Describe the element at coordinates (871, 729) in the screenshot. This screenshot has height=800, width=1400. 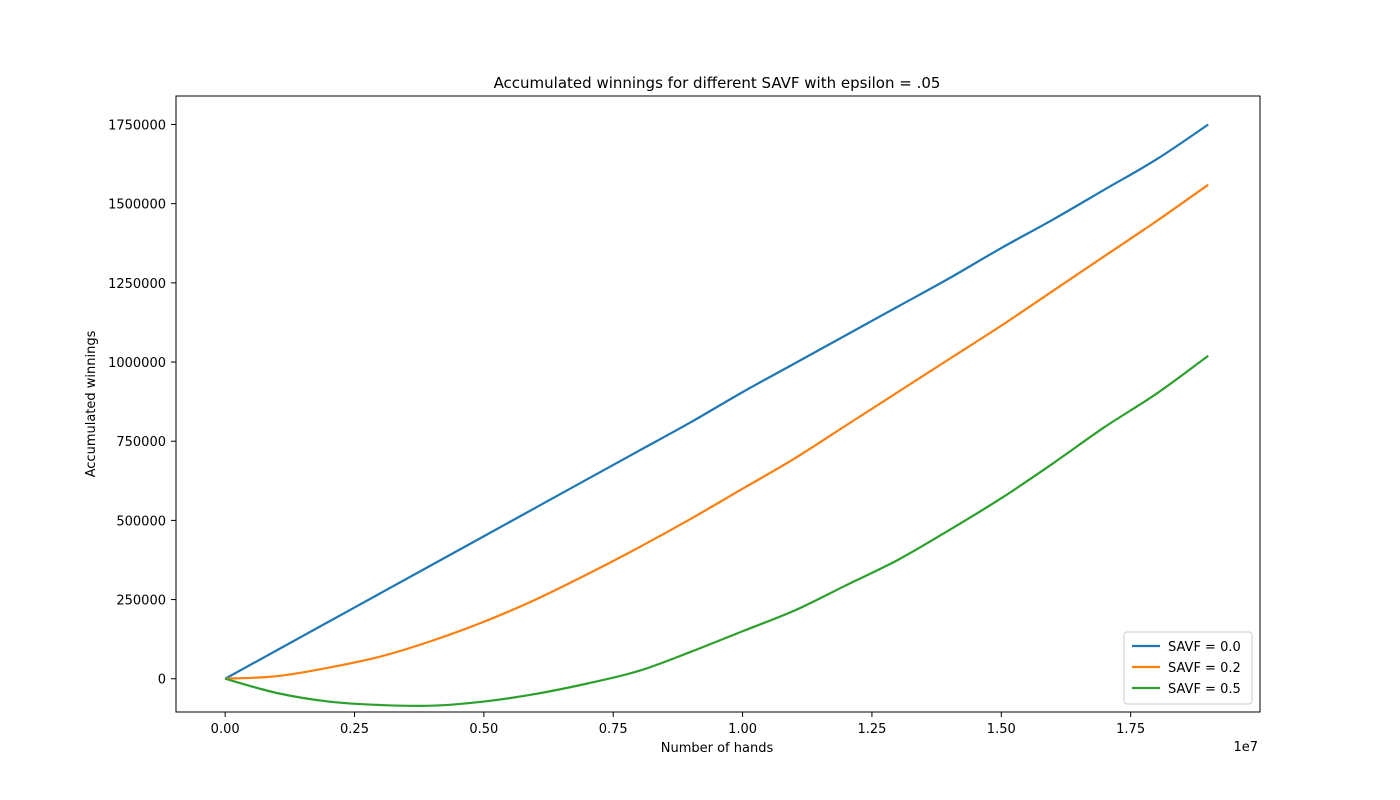
I see `x-tick-label: 1.25` at that location.